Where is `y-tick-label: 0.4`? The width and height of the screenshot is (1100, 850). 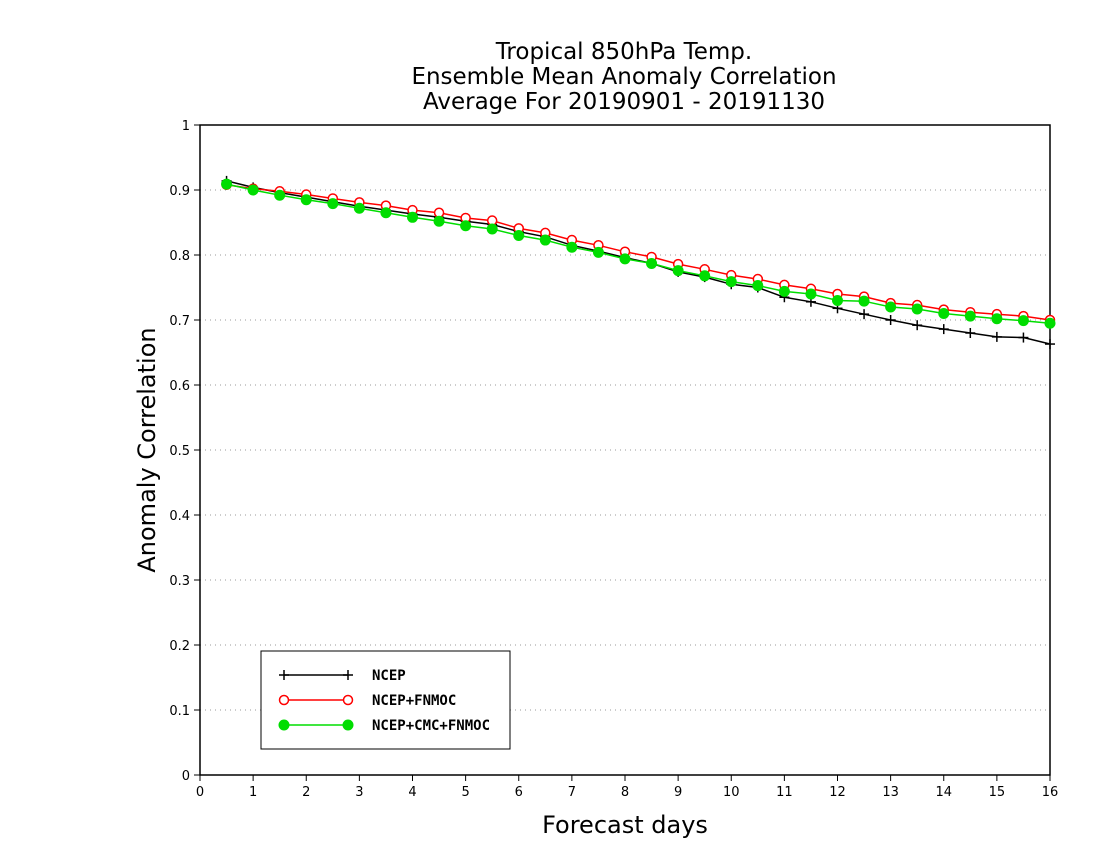 y-tick-label: 0.4 is located at coordinates (179, 516).